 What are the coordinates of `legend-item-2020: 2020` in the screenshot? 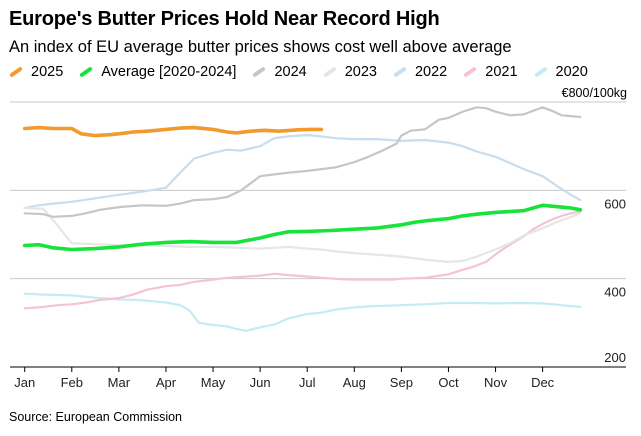 It's located at (560, 72).